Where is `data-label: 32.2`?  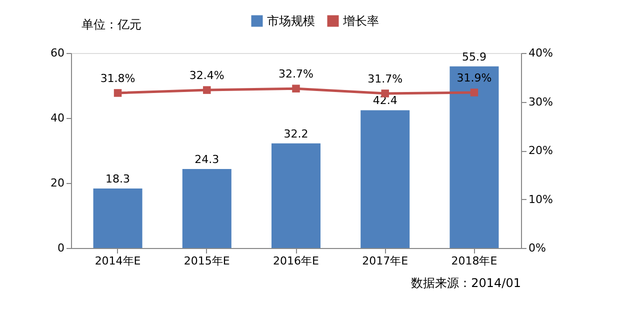
data-label: 32.2 is located at coordinates (296, 133).